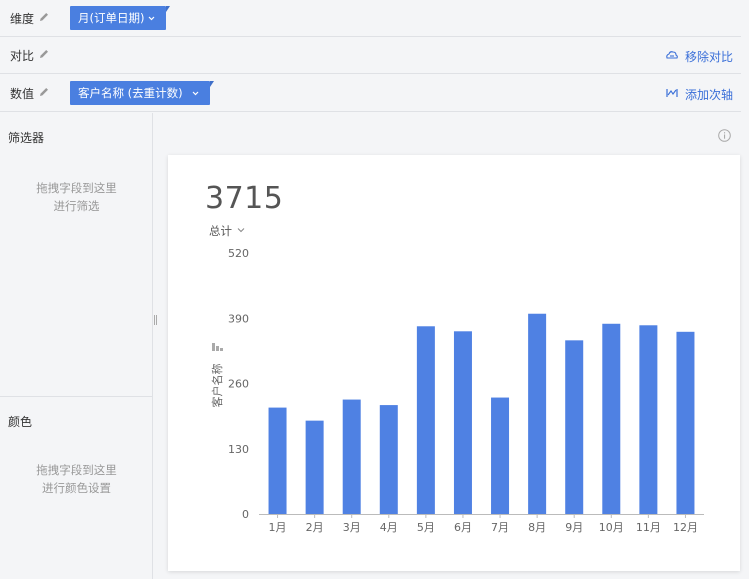 The width and height of the screenshot is (749, 579). What do you see at coordinates (709, 57) in the screenshot?
I see `remove-compare-label: 移除对比` at bounding box center [709, 57].